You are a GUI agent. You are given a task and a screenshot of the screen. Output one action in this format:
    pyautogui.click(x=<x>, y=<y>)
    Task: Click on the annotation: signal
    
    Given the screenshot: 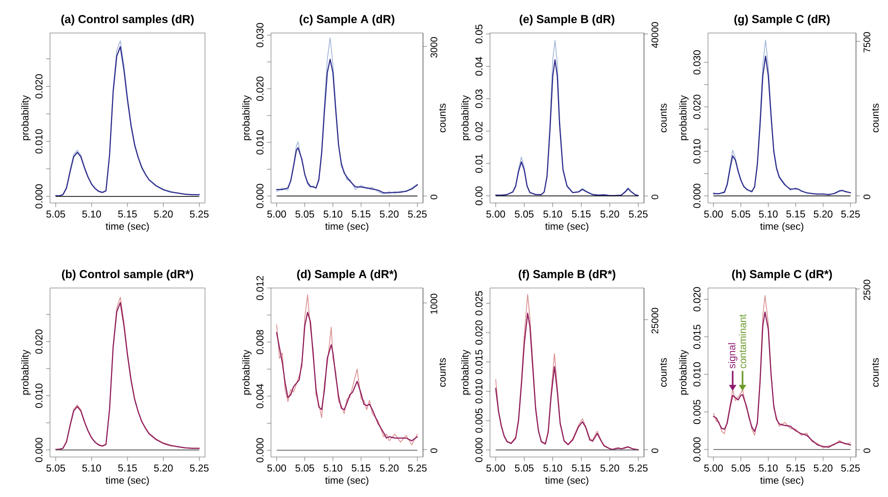 What is the action you would take?
    pyautogui.click(x=733, y=355)
    